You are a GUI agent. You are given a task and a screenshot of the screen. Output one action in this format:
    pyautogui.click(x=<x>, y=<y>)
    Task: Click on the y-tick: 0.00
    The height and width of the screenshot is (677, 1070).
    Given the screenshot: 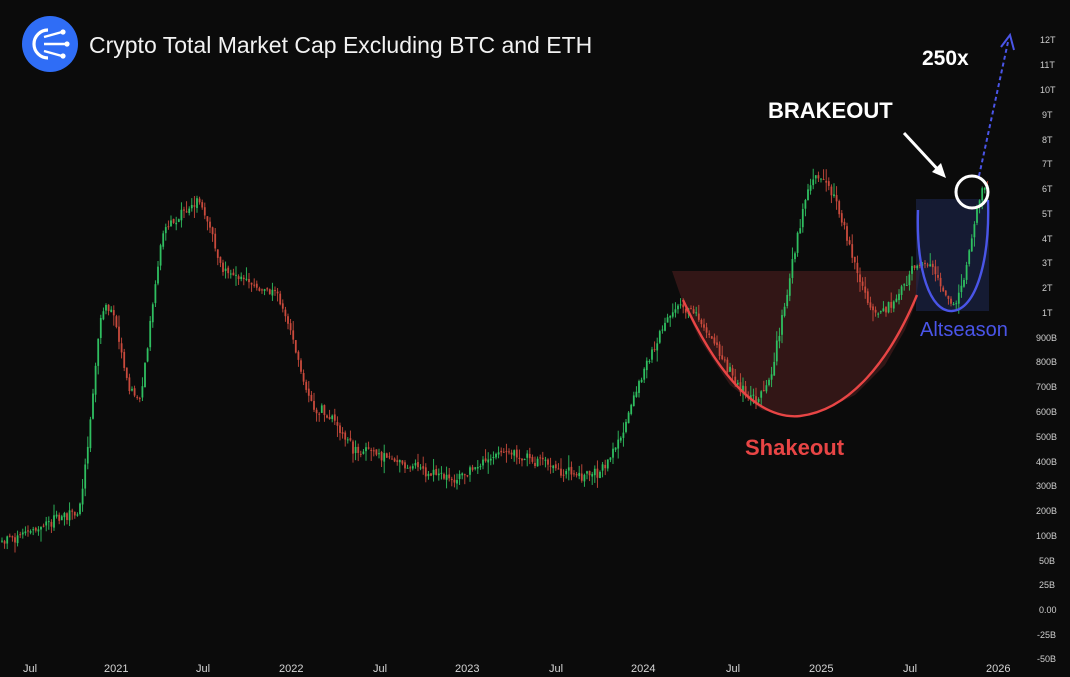 What is the action you would take?
    pyautogui.click(x=1048, y=610)
    